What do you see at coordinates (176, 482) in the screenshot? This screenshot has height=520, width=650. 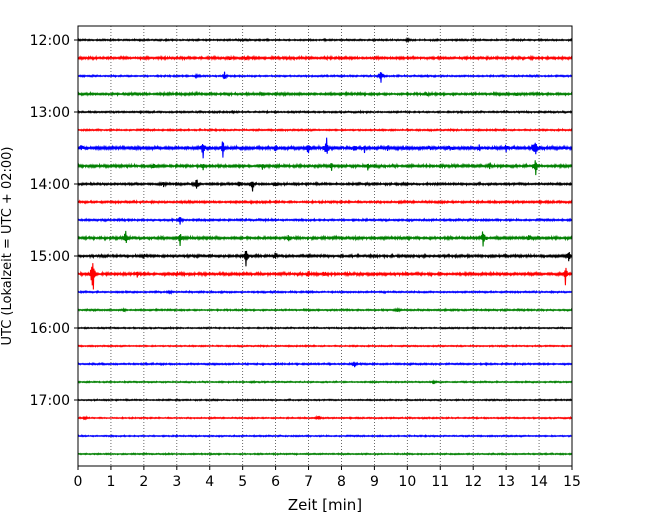 I see `x-tick-label: 3` at bounding box center [176, 482].